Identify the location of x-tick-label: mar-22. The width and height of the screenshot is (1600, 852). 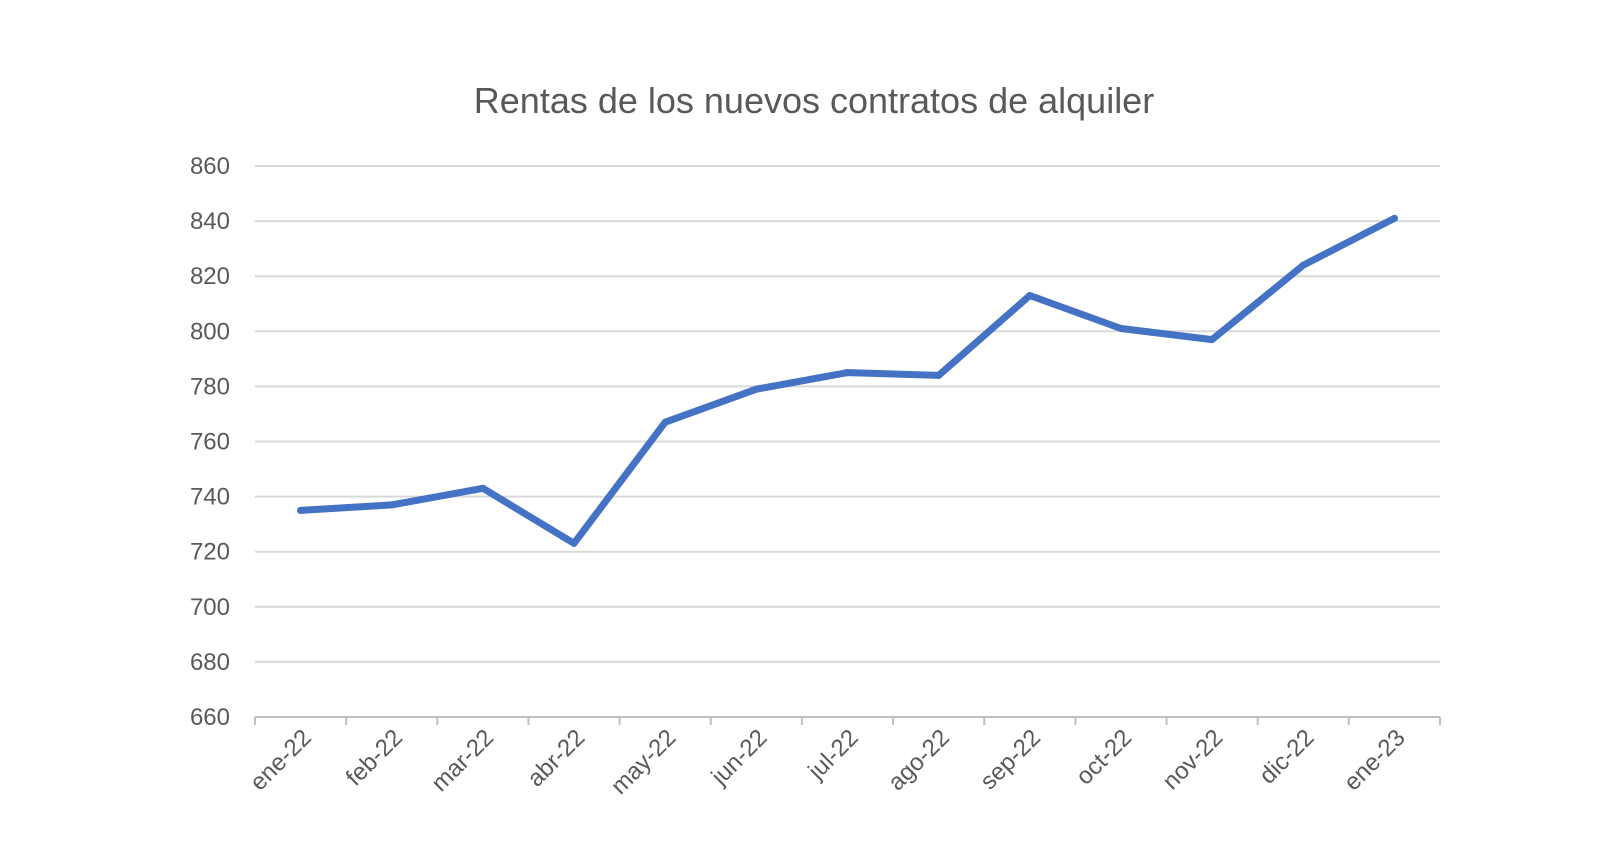
(462, 760).